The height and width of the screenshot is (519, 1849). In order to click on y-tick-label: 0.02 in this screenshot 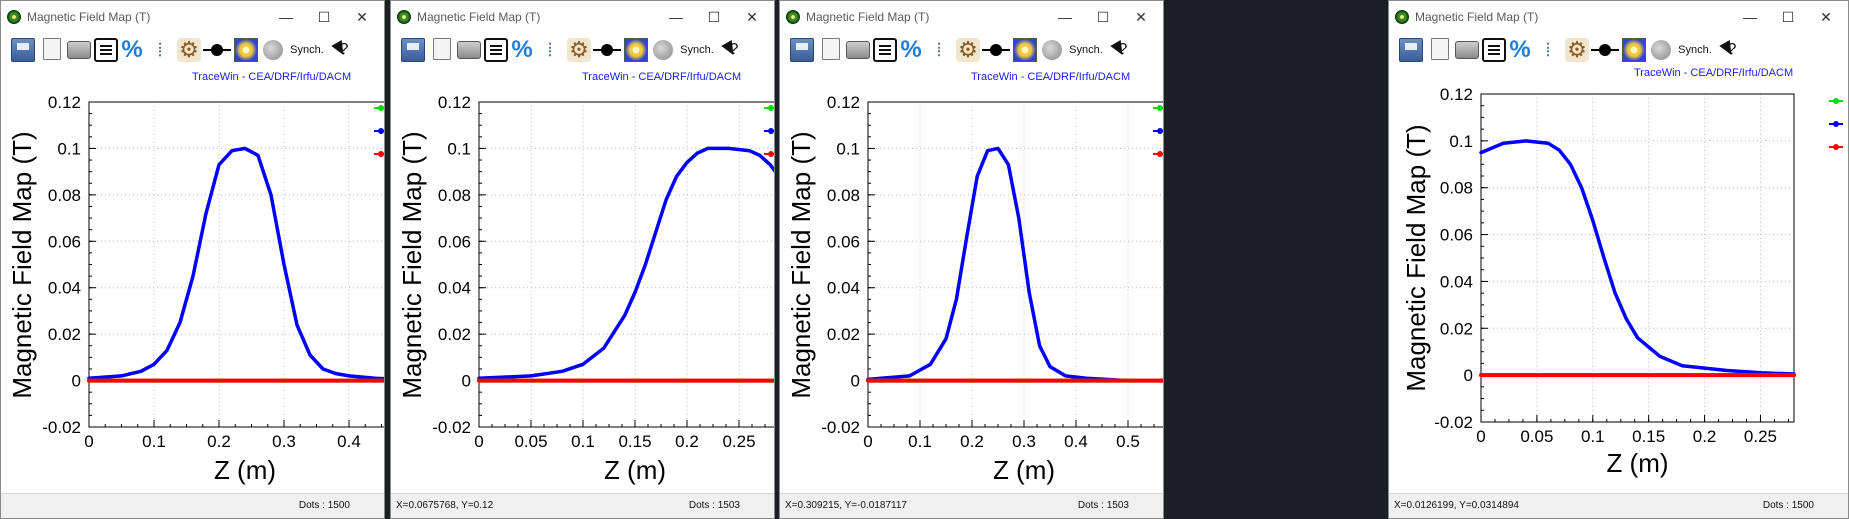, I will do `click(1456, 328)`.